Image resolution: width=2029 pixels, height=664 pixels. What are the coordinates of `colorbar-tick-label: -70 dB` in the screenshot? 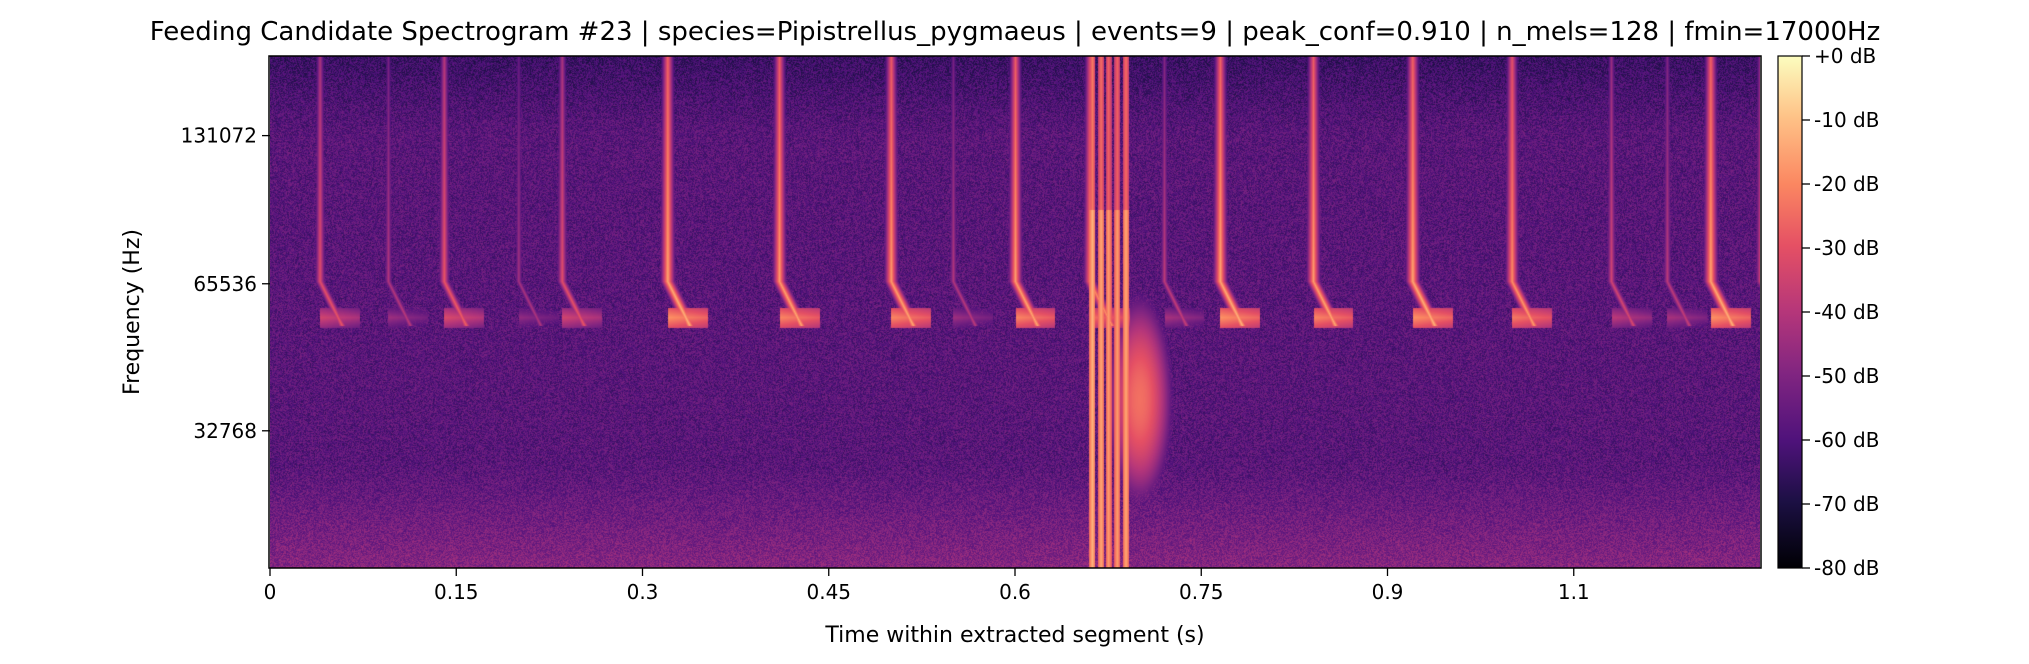 It's located at (1846, 504).